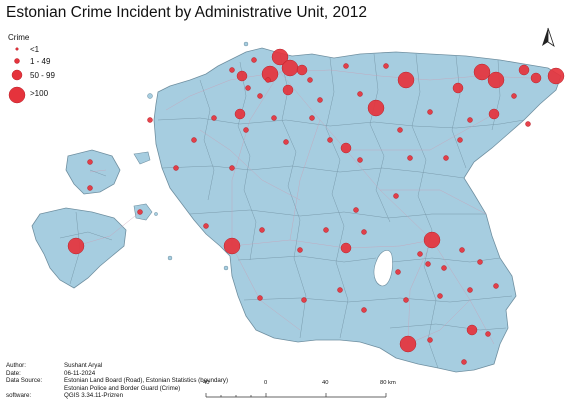 Image resolution: width=576 pixels, height=407 pixels. Describe the element at coordinates (42, 75) in the screenshot. I see `legend-label-50-99: 50 - 99` at that location.